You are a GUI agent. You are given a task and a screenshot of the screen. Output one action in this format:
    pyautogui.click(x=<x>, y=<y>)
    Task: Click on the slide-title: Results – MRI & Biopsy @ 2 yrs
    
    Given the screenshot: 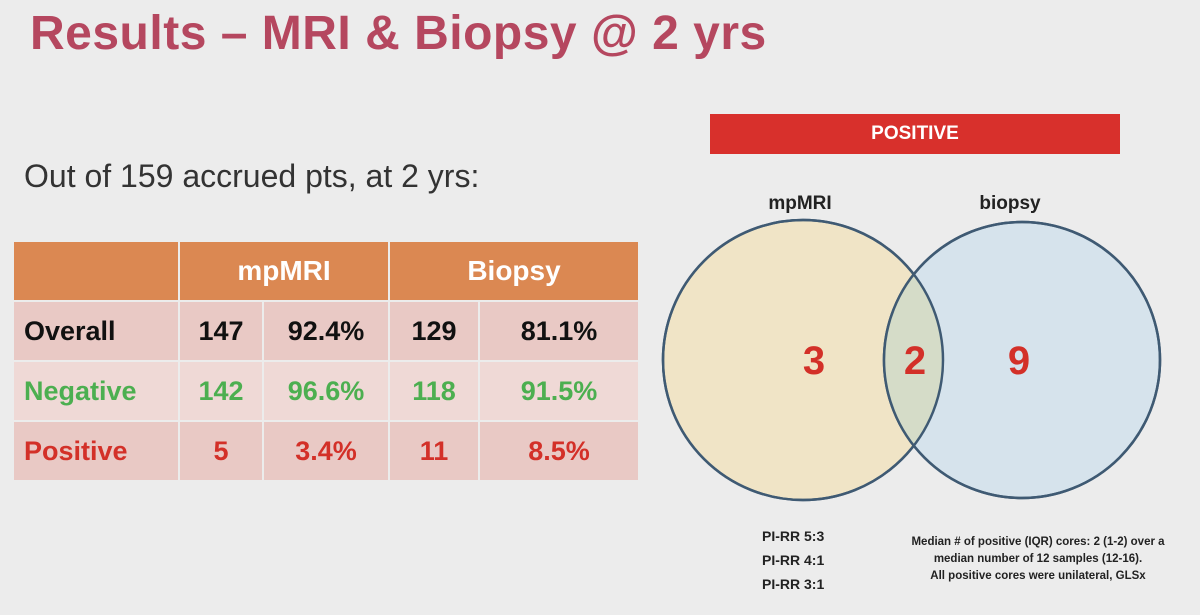 What is the action you would take?
    pyautogui.click(x=398, y=33)
    